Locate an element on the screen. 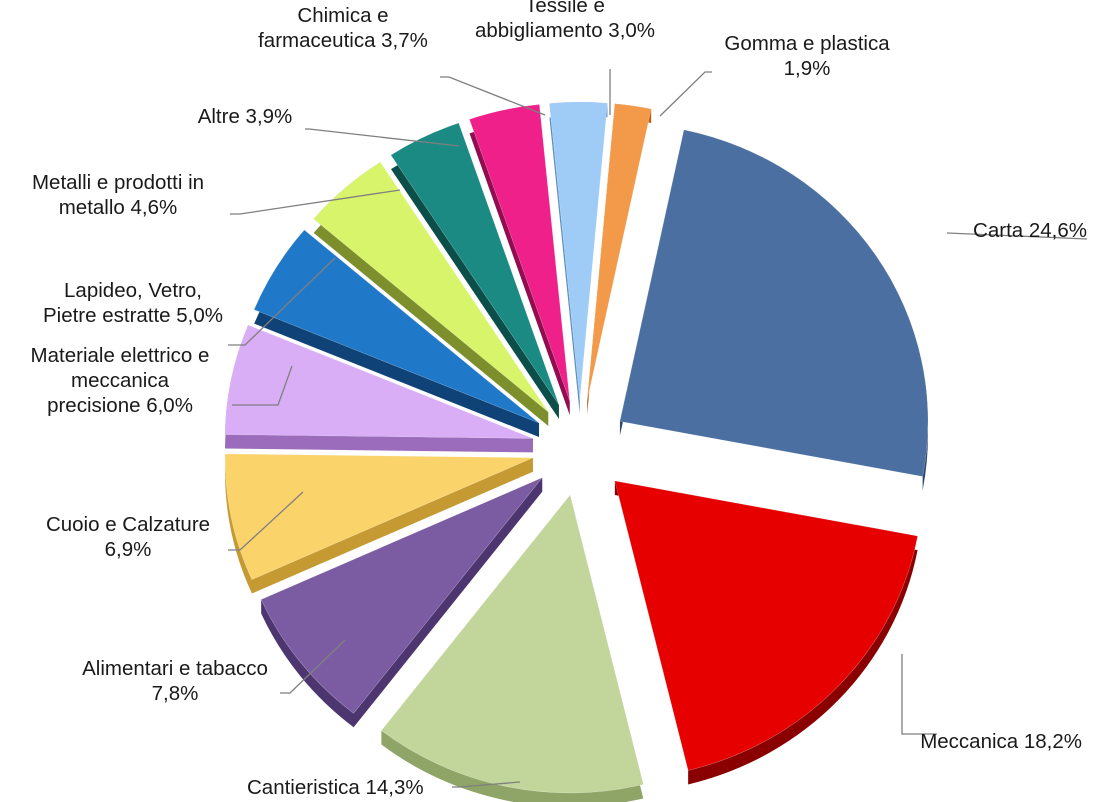 This screenshot has width=1116, height=802. data-label-cuoio-e-calzature: Cuoio e Calzature 6,9% is located at coordinates (128, 537).